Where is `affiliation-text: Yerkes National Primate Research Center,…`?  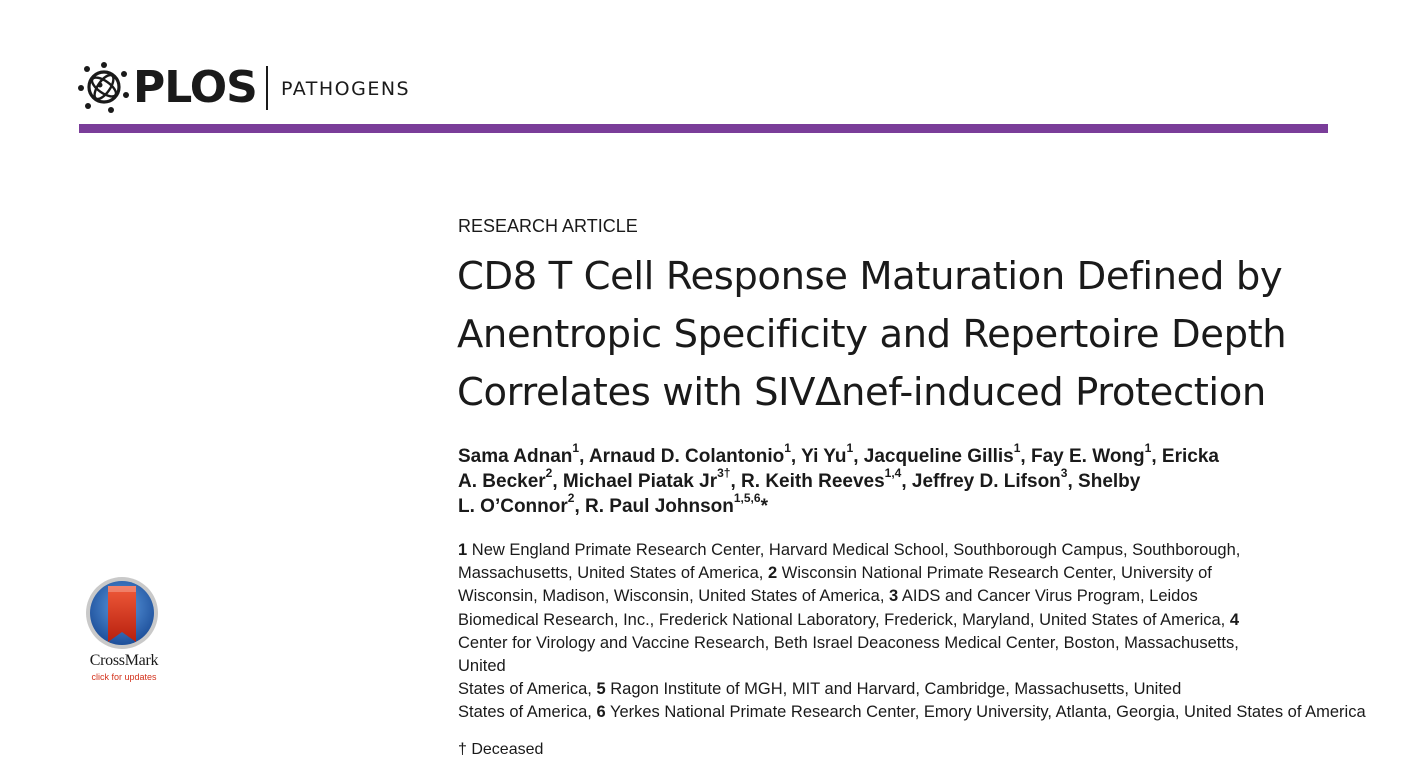
affiliation-text: Yerkes National Primate Research Center,… is located at coordinates (985, 712).